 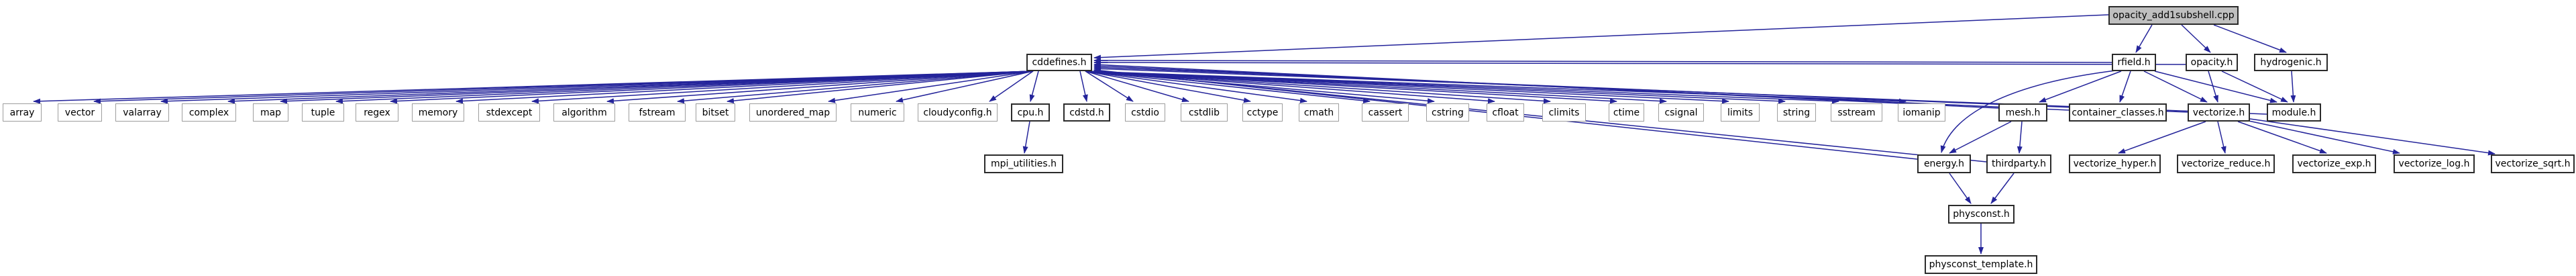 What do you see at coordinates (1980, 137) in the screenshot?
I see `edge-mesh-to-energy` at bounding box center [1980, 137].